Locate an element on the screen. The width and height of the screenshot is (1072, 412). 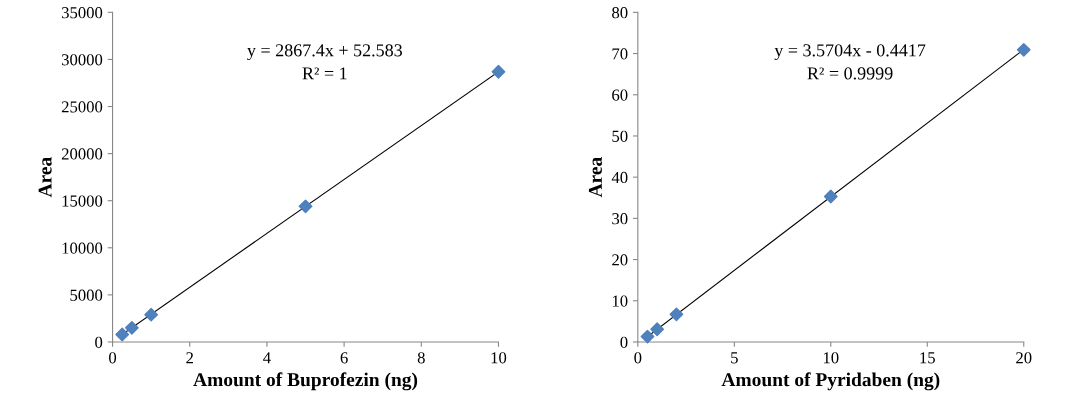
y-tick-label: 30000 is located at coordinates (82, 60).